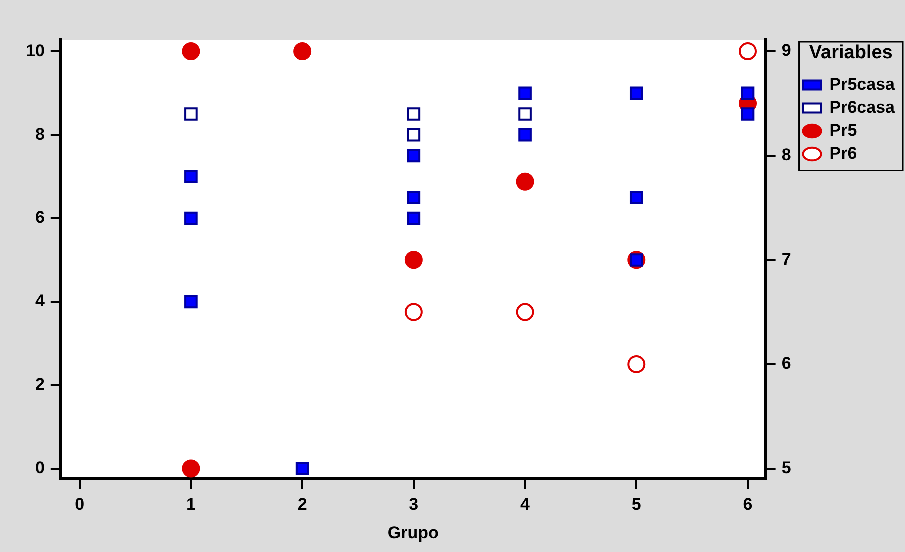  Describe the element at coordinates (863, 84) in the screenshot. I see `legend-label: Pr5casa` at that location.